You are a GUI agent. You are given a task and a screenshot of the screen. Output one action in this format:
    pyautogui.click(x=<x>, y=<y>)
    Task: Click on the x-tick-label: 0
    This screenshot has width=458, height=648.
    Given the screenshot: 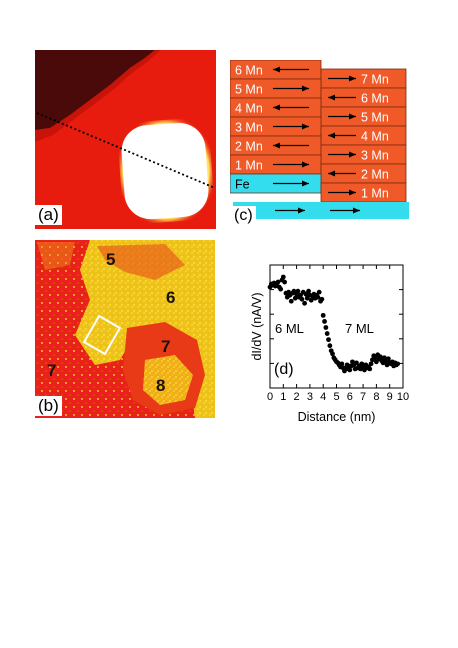 What is the action you would take?
    pyautogui.click(x=270, y=397)
    